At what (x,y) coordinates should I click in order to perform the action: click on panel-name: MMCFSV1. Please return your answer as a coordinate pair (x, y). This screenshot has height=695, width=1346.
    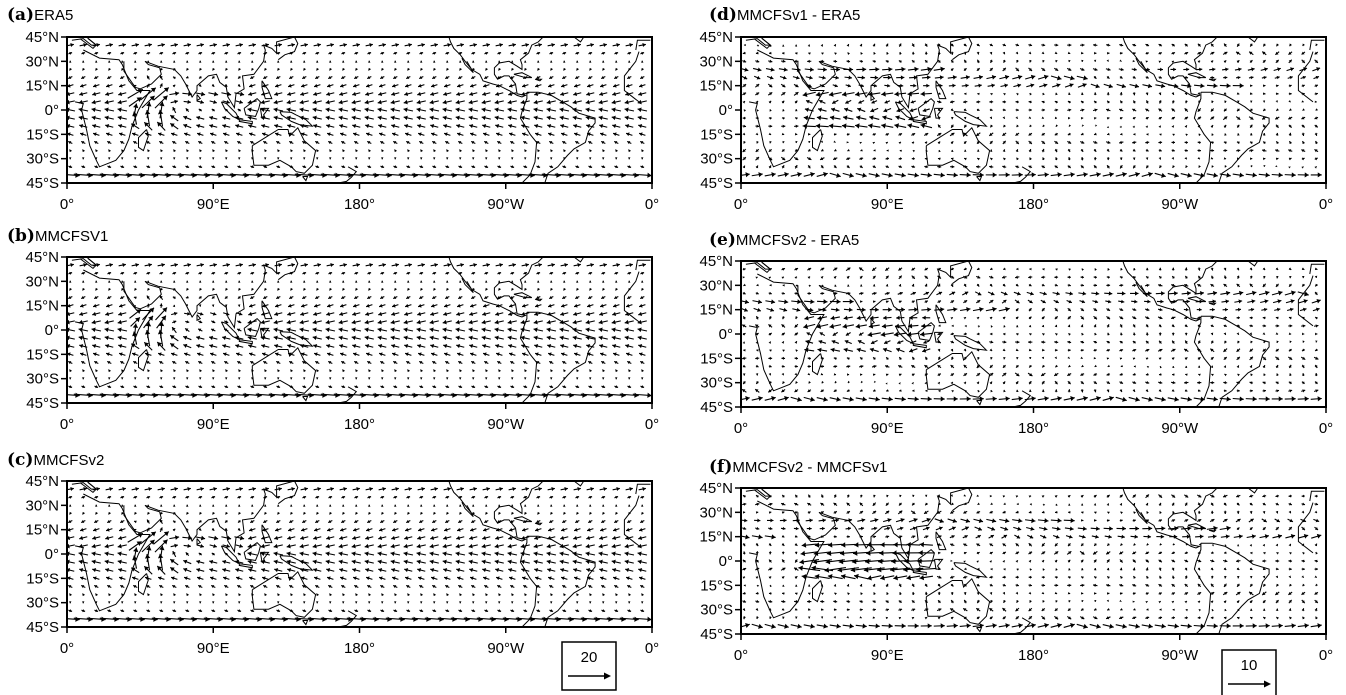
    Looking at the image, I should click on (71, 236).